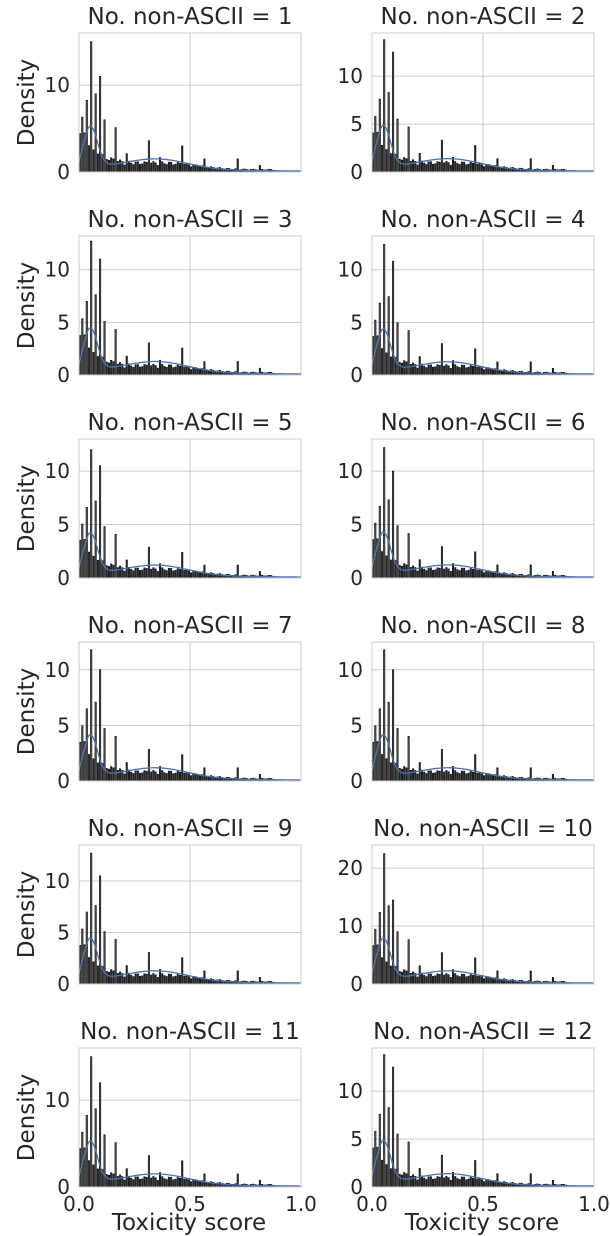 This screenshot has width=610, height=1236. Describe the element at coordinates (301, 1204) in the screenshot. I see `x-tick-label: 1.0` at that location.